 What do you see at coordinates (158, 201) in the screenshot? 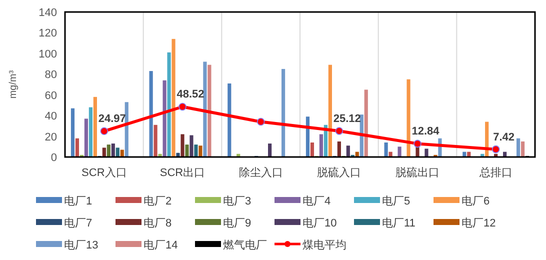
I see `legend-label: 电厂2` at bounding box center [158, 201].